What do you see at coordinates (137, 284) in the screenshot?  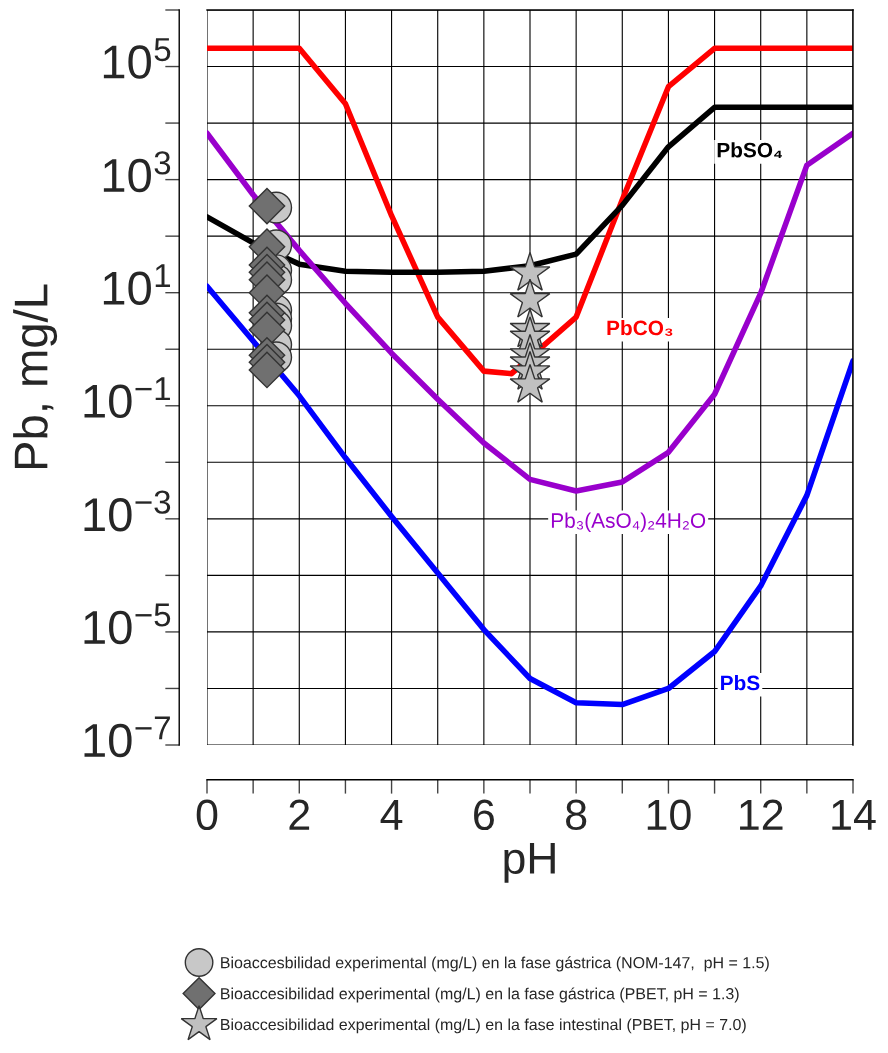 I see `y-tick-label: 10$^{1}$` at bounding box center [137, 284].